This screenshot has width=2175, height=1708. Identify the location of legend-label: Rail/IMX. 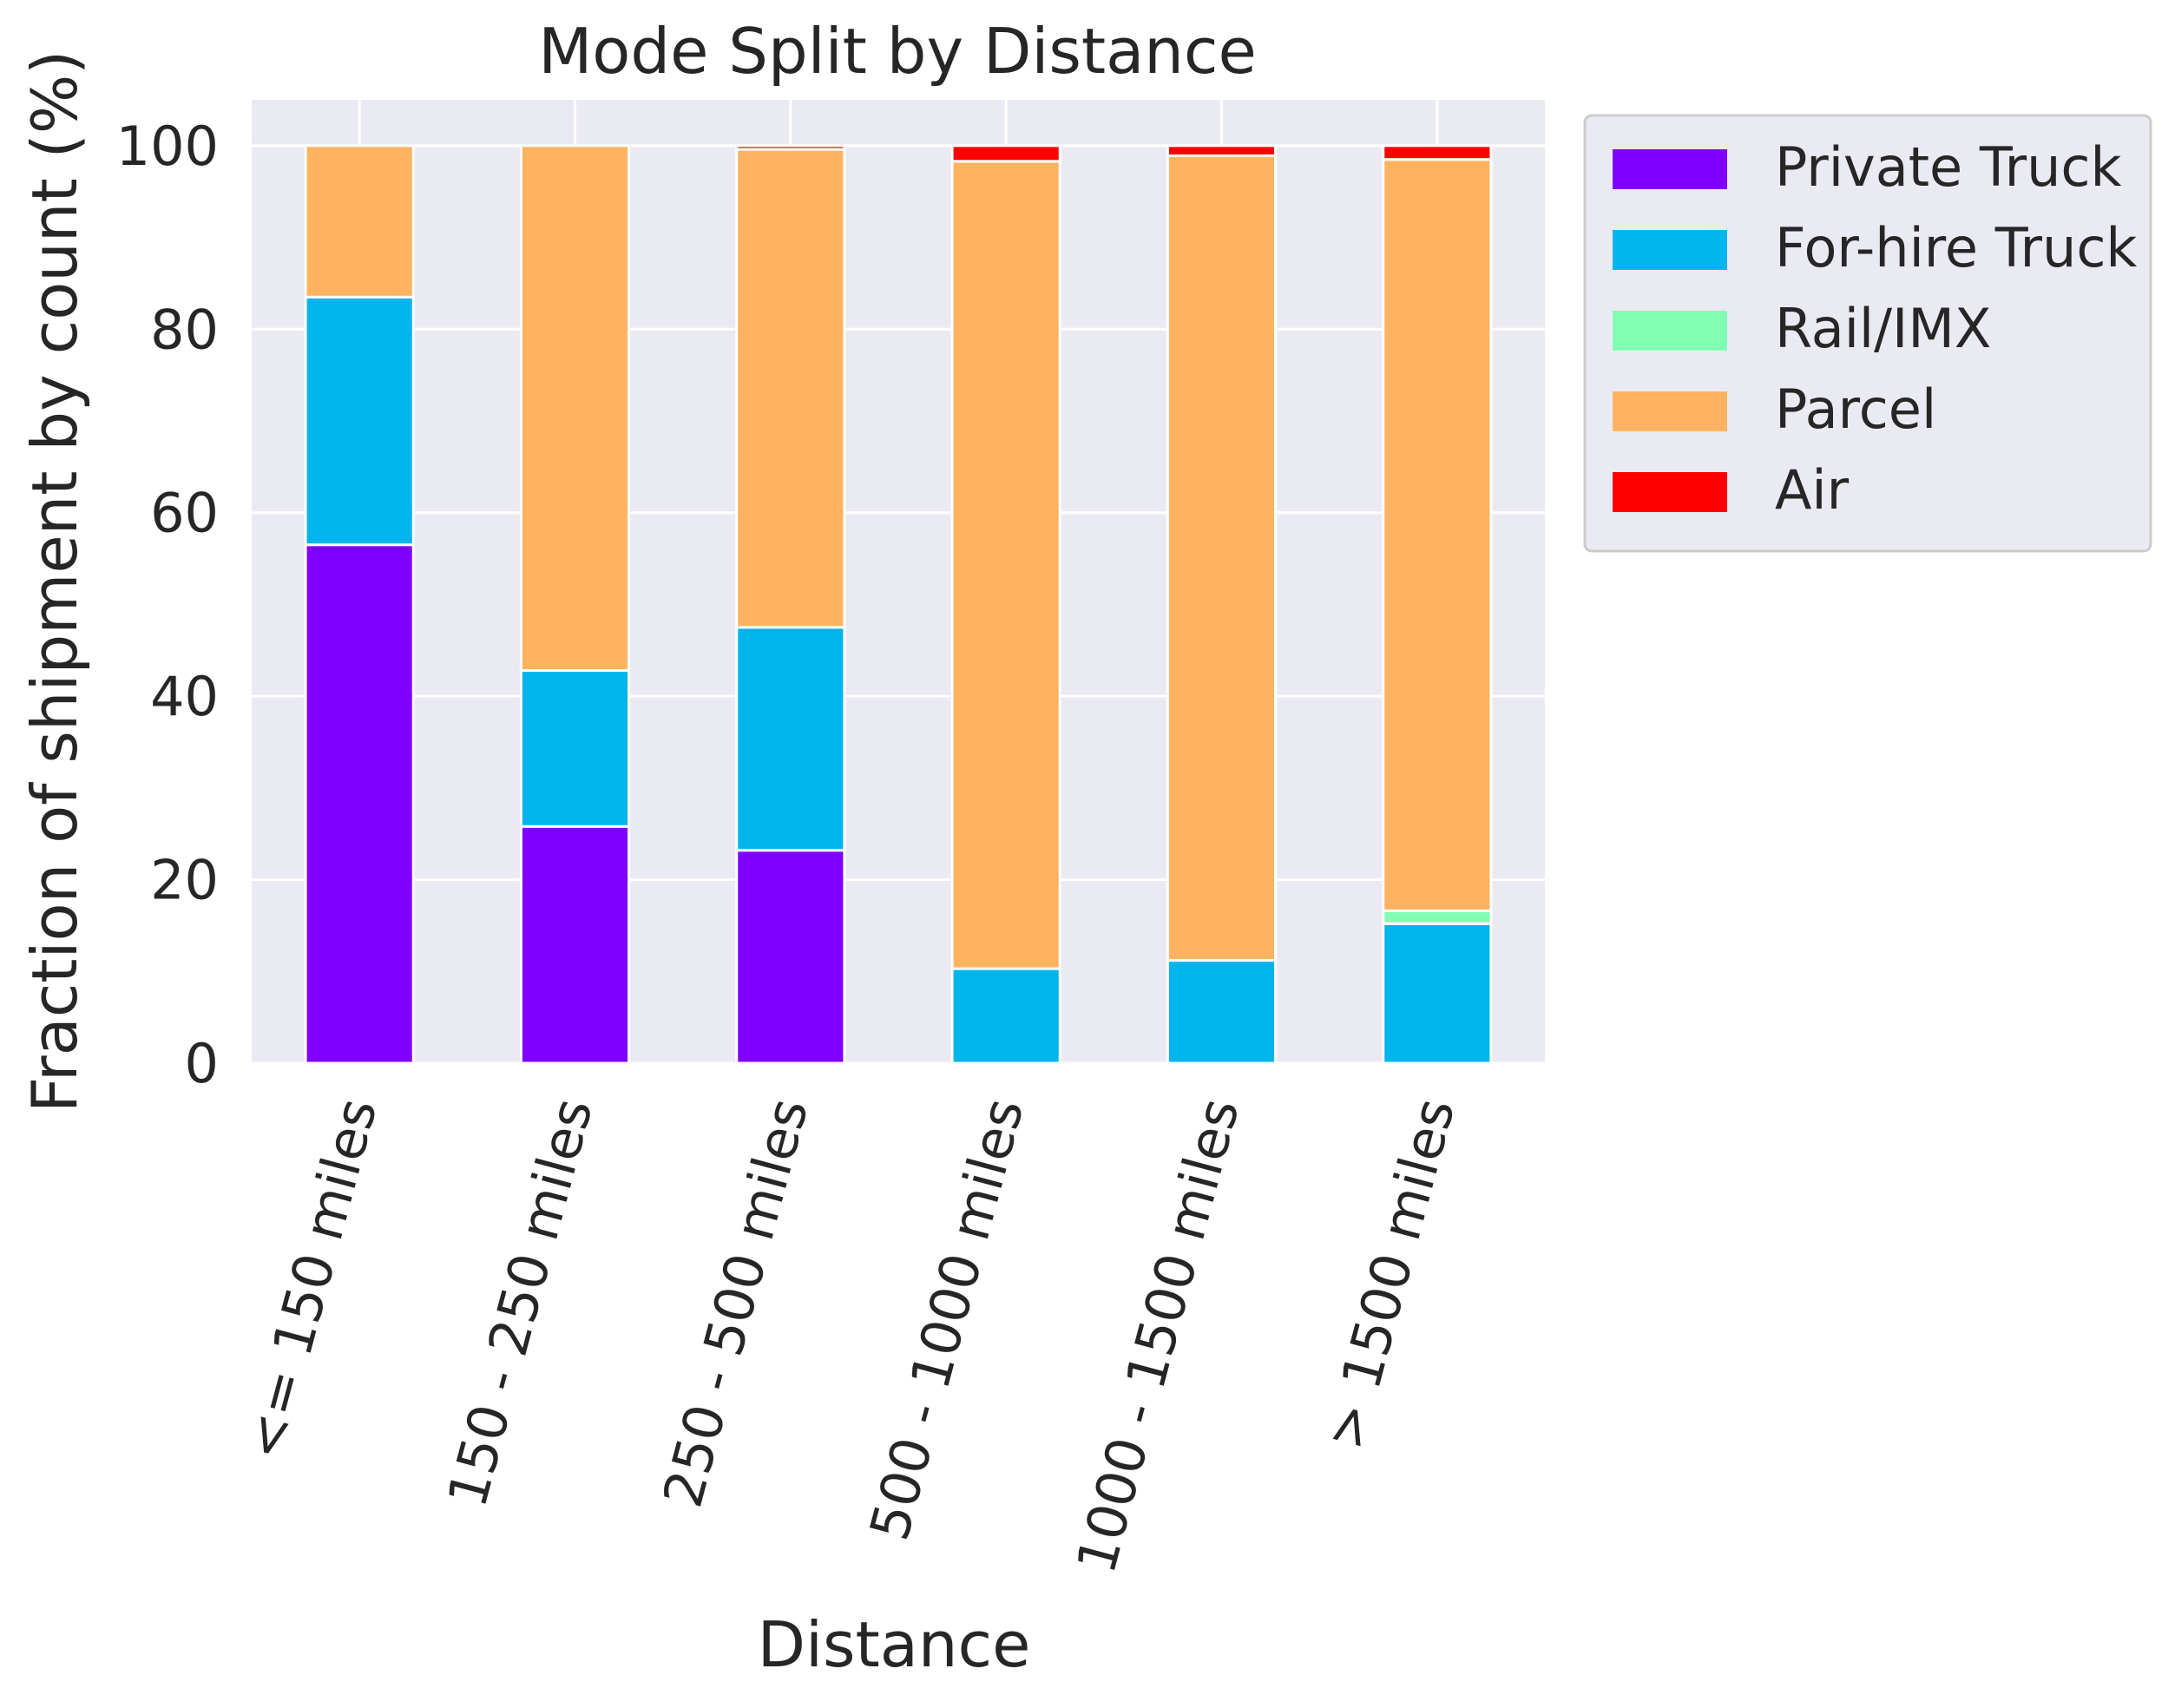
(1883, 328).